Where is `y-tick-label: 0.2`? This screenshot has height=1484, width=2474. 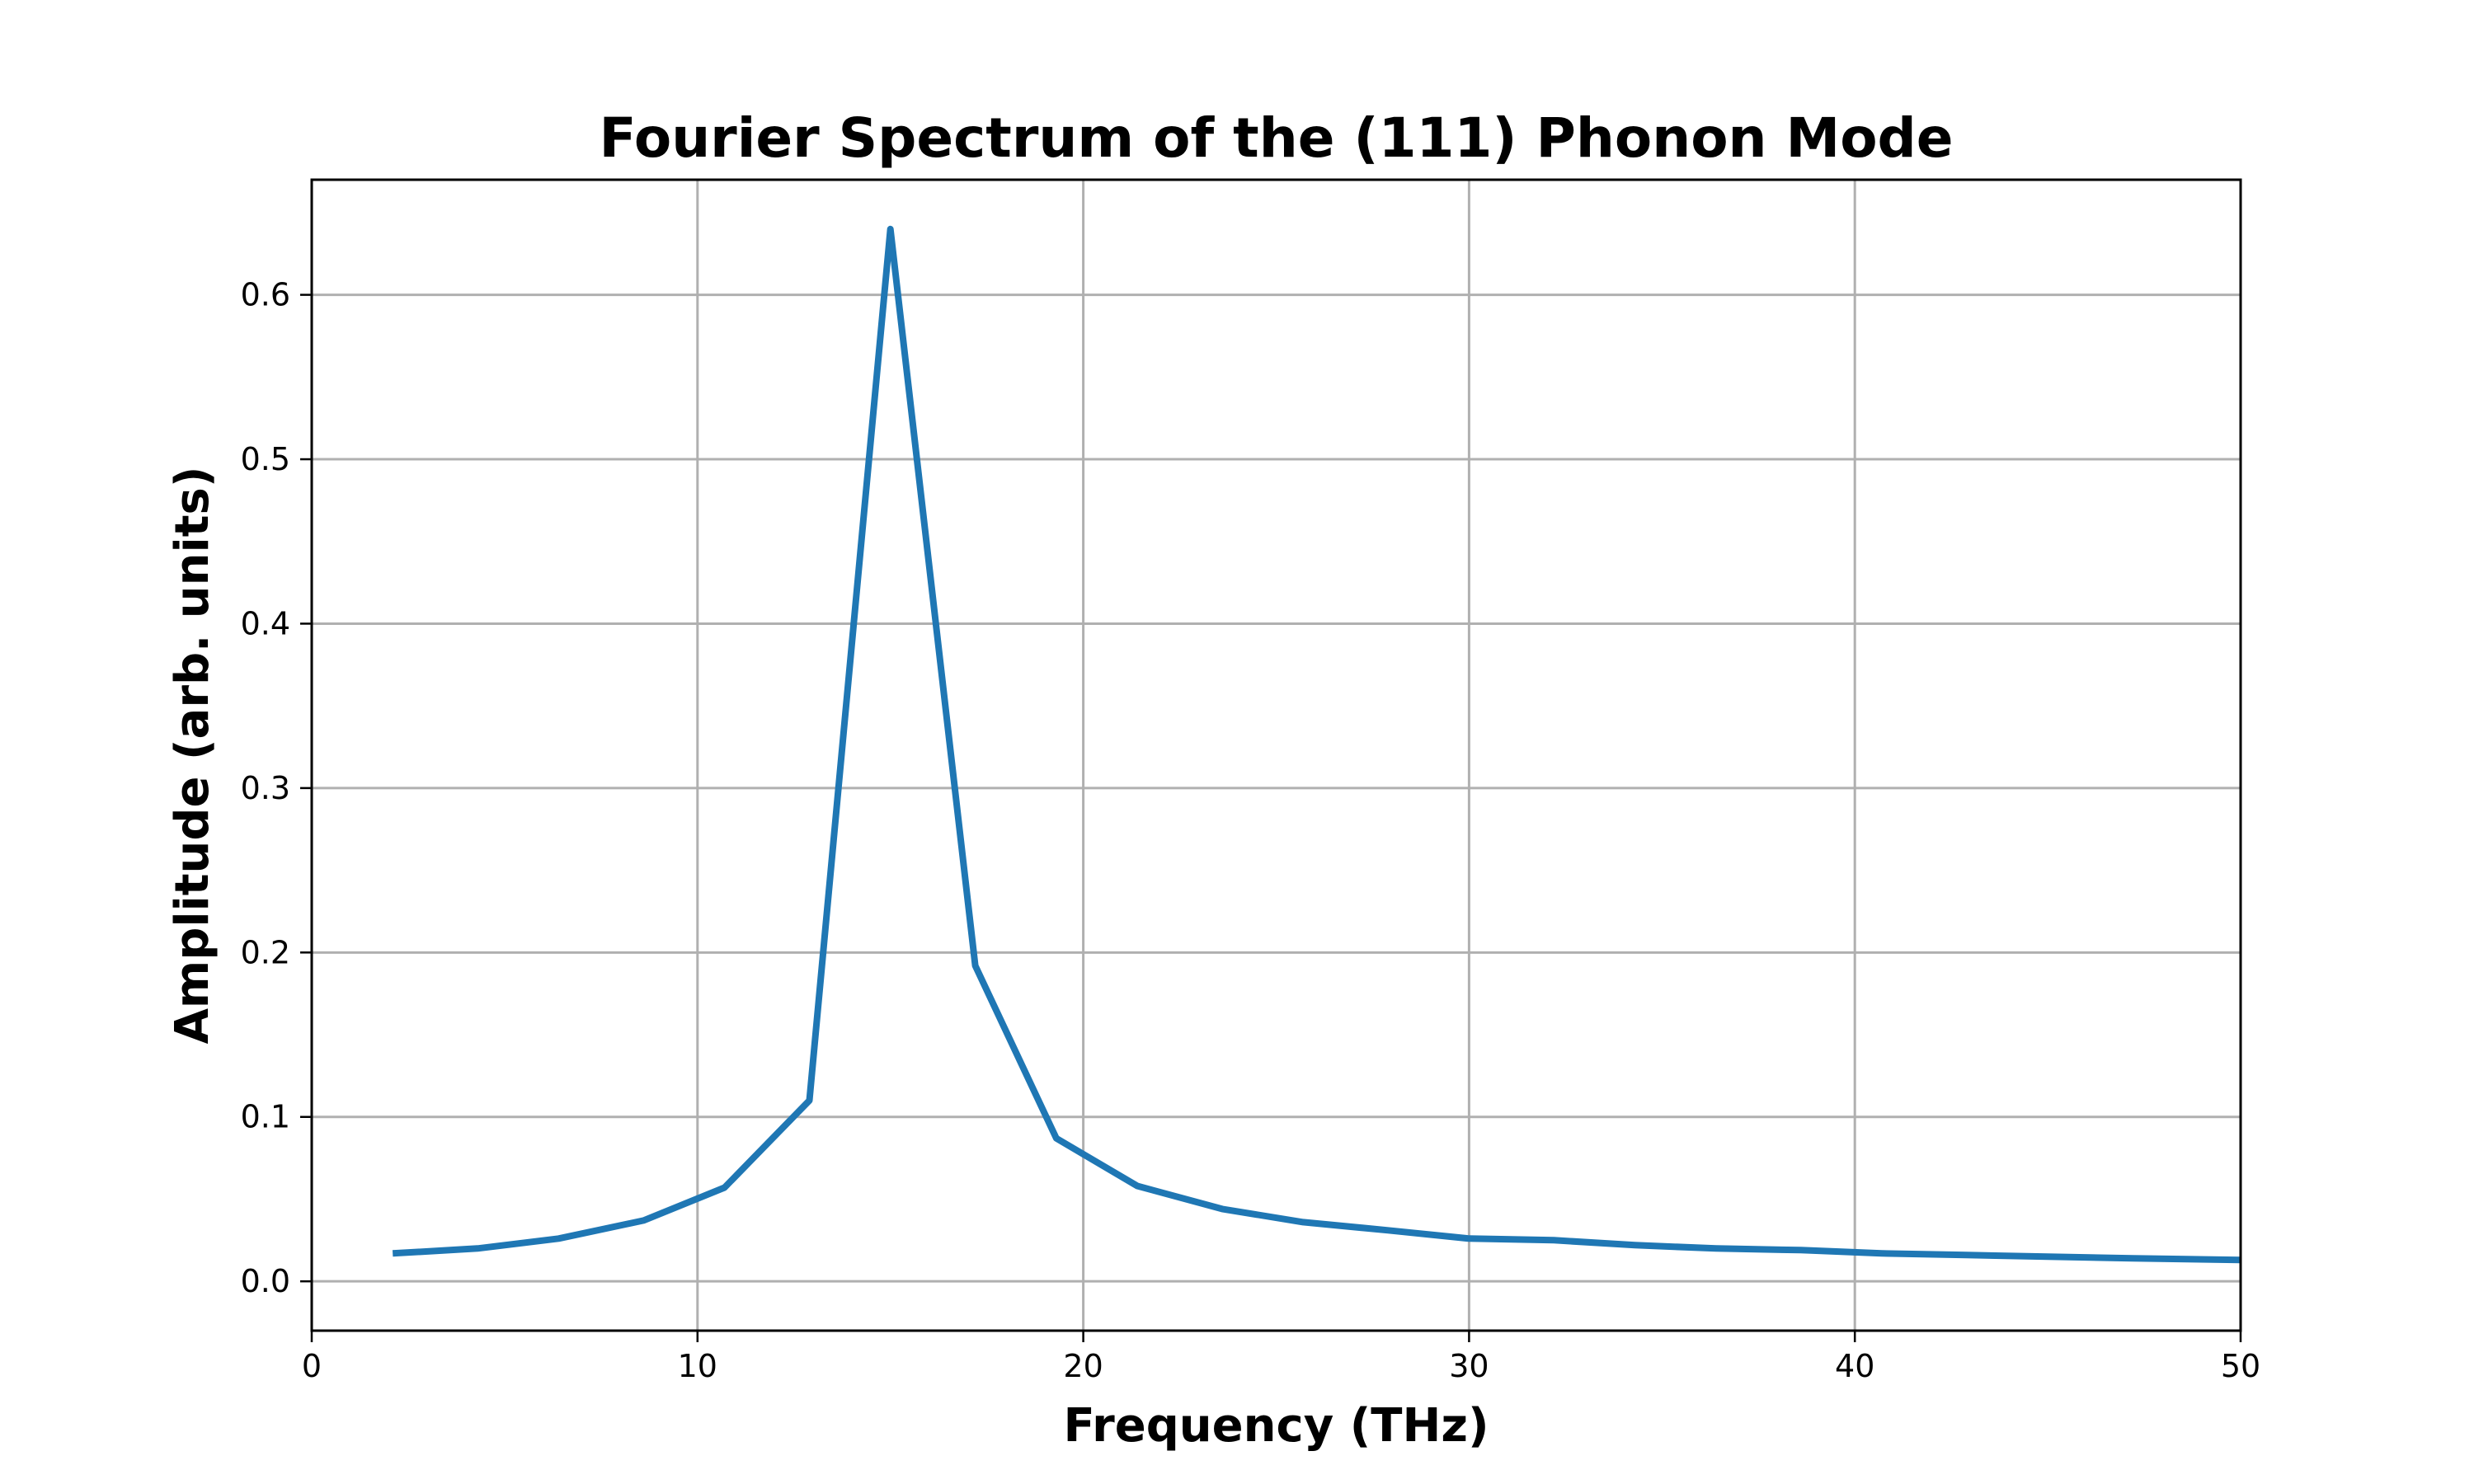
y-tick-label: 0.2 is located at coordinates (265, 952).